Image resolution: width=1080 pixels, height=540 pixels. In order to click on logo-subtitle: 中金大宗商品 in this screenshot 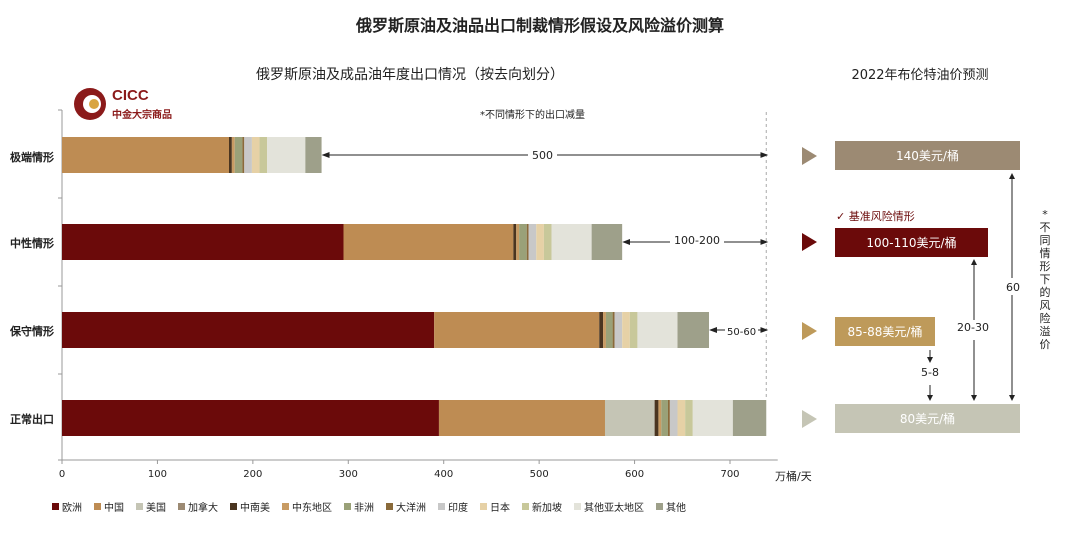, I will do `click(142, 115)`.